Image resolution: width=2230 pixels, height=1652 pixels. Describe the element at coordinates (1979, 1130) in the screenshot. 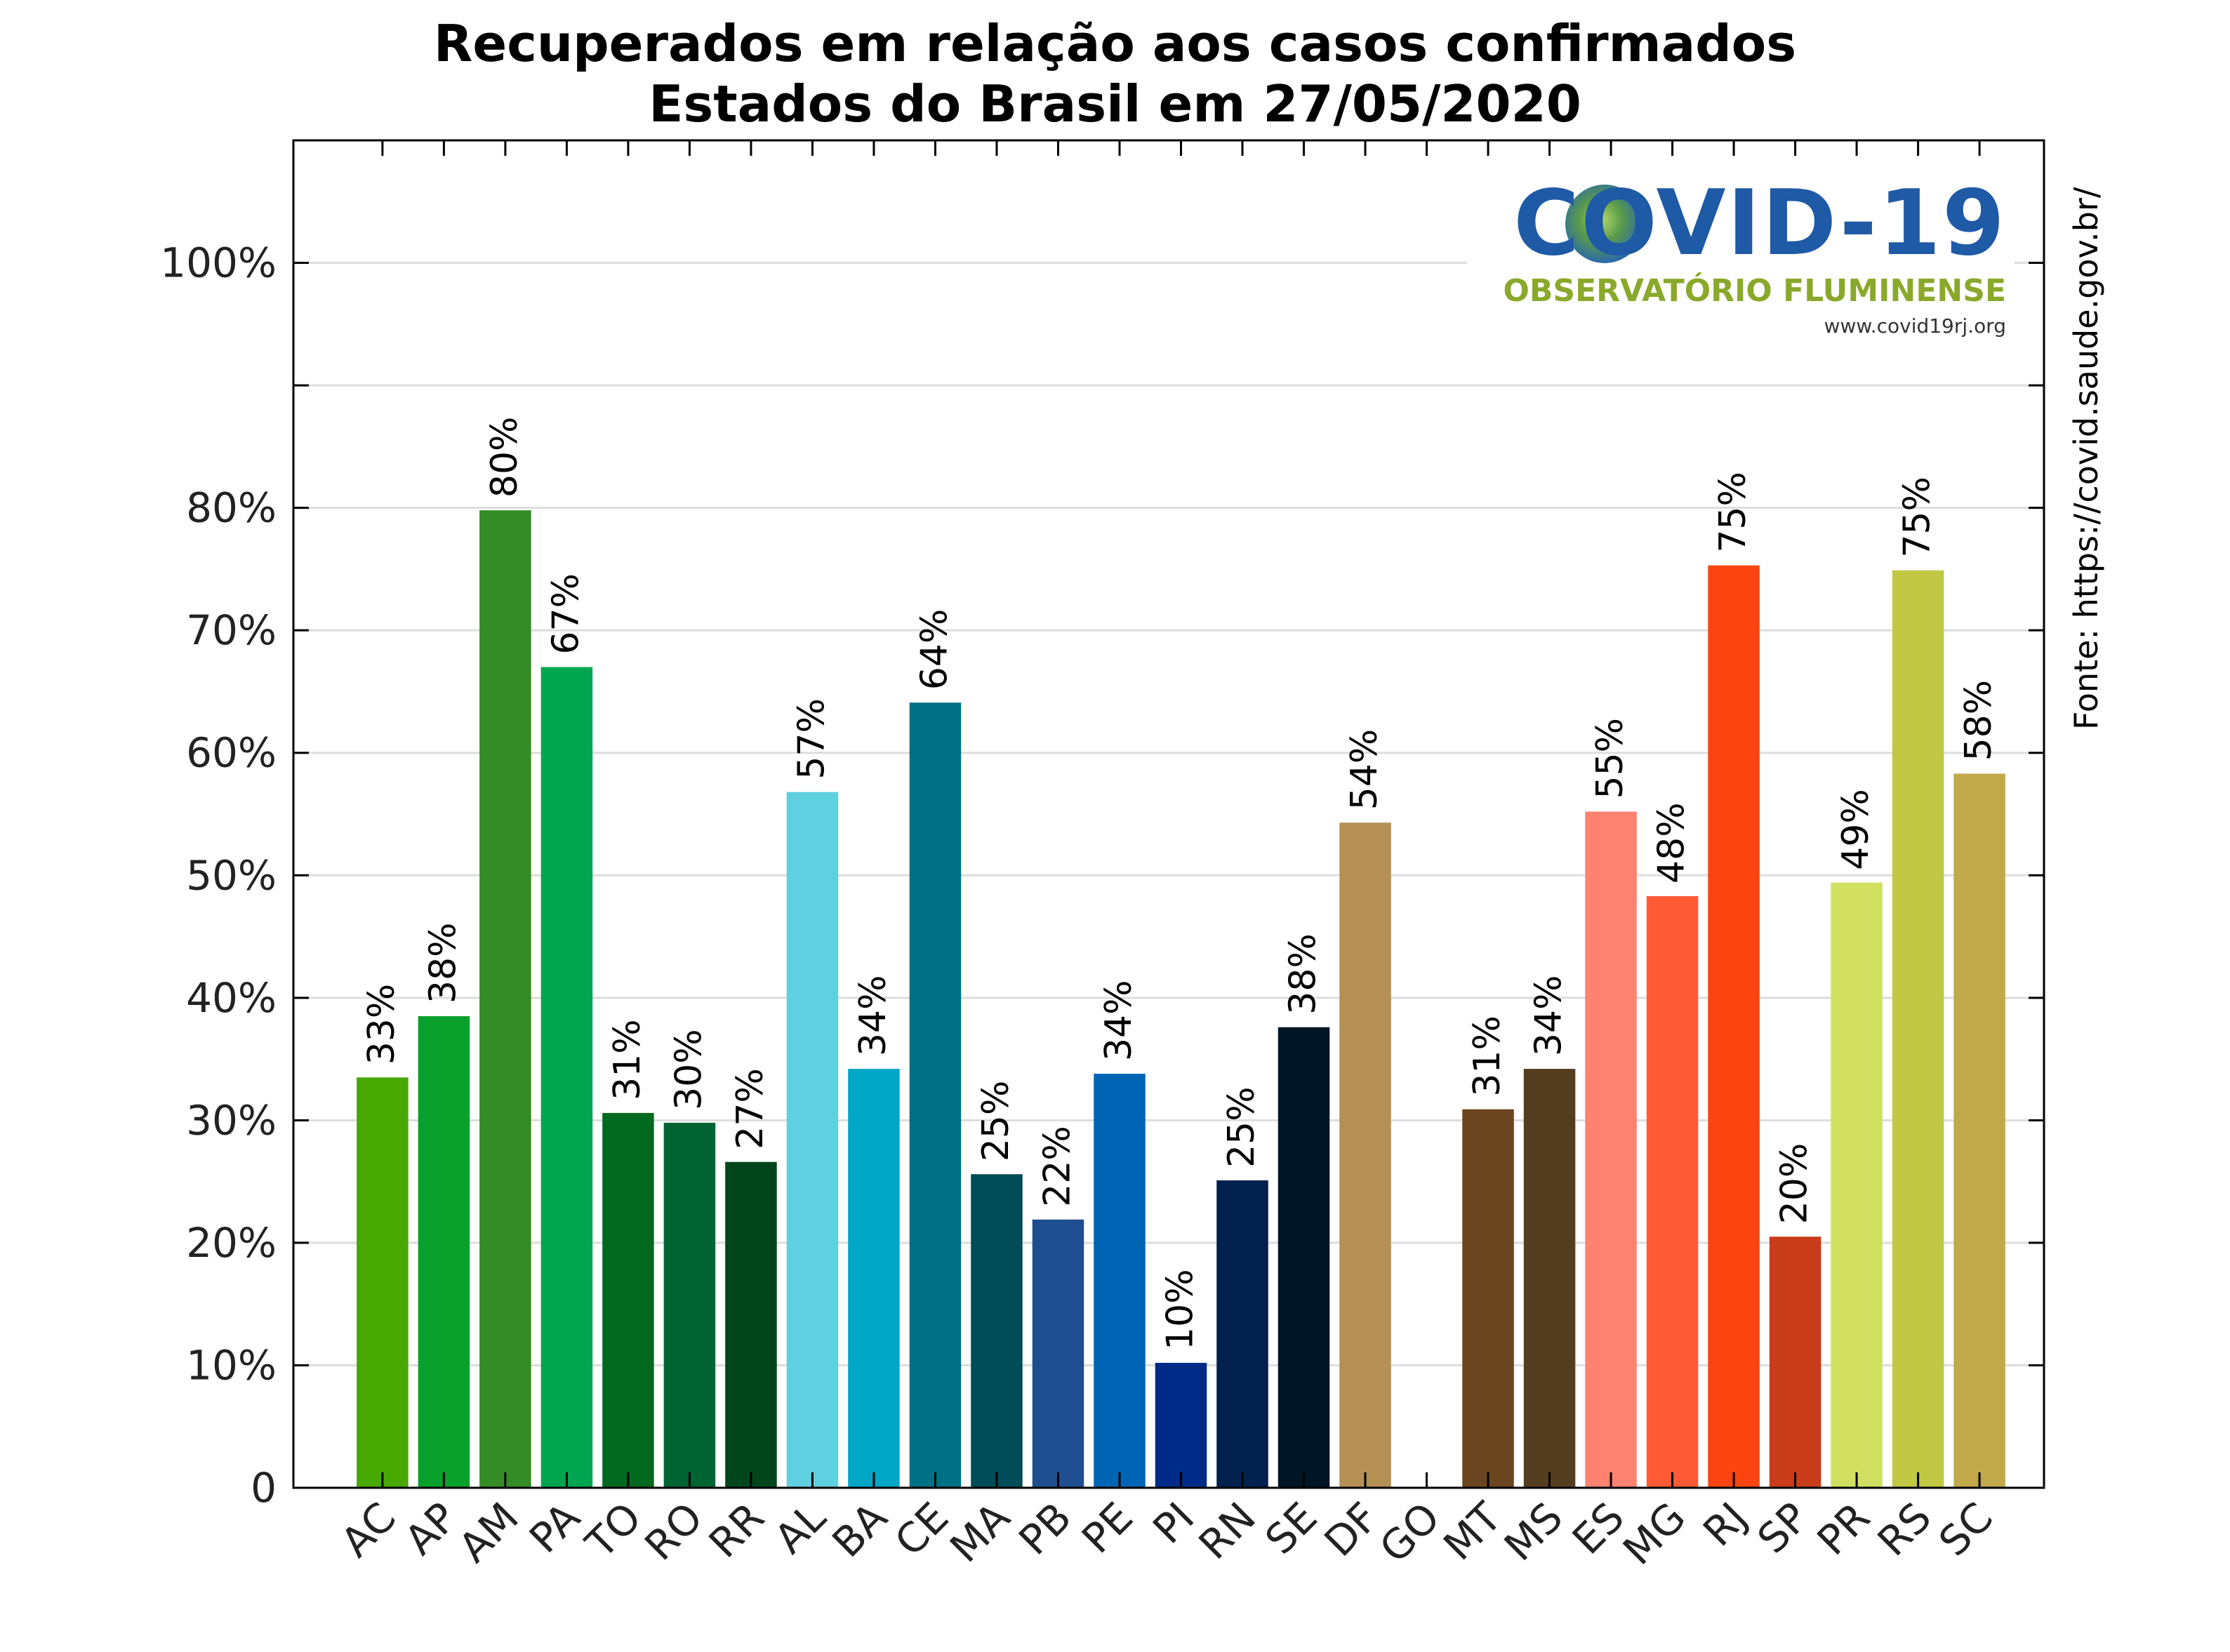

I see `bar-sc` at that location.